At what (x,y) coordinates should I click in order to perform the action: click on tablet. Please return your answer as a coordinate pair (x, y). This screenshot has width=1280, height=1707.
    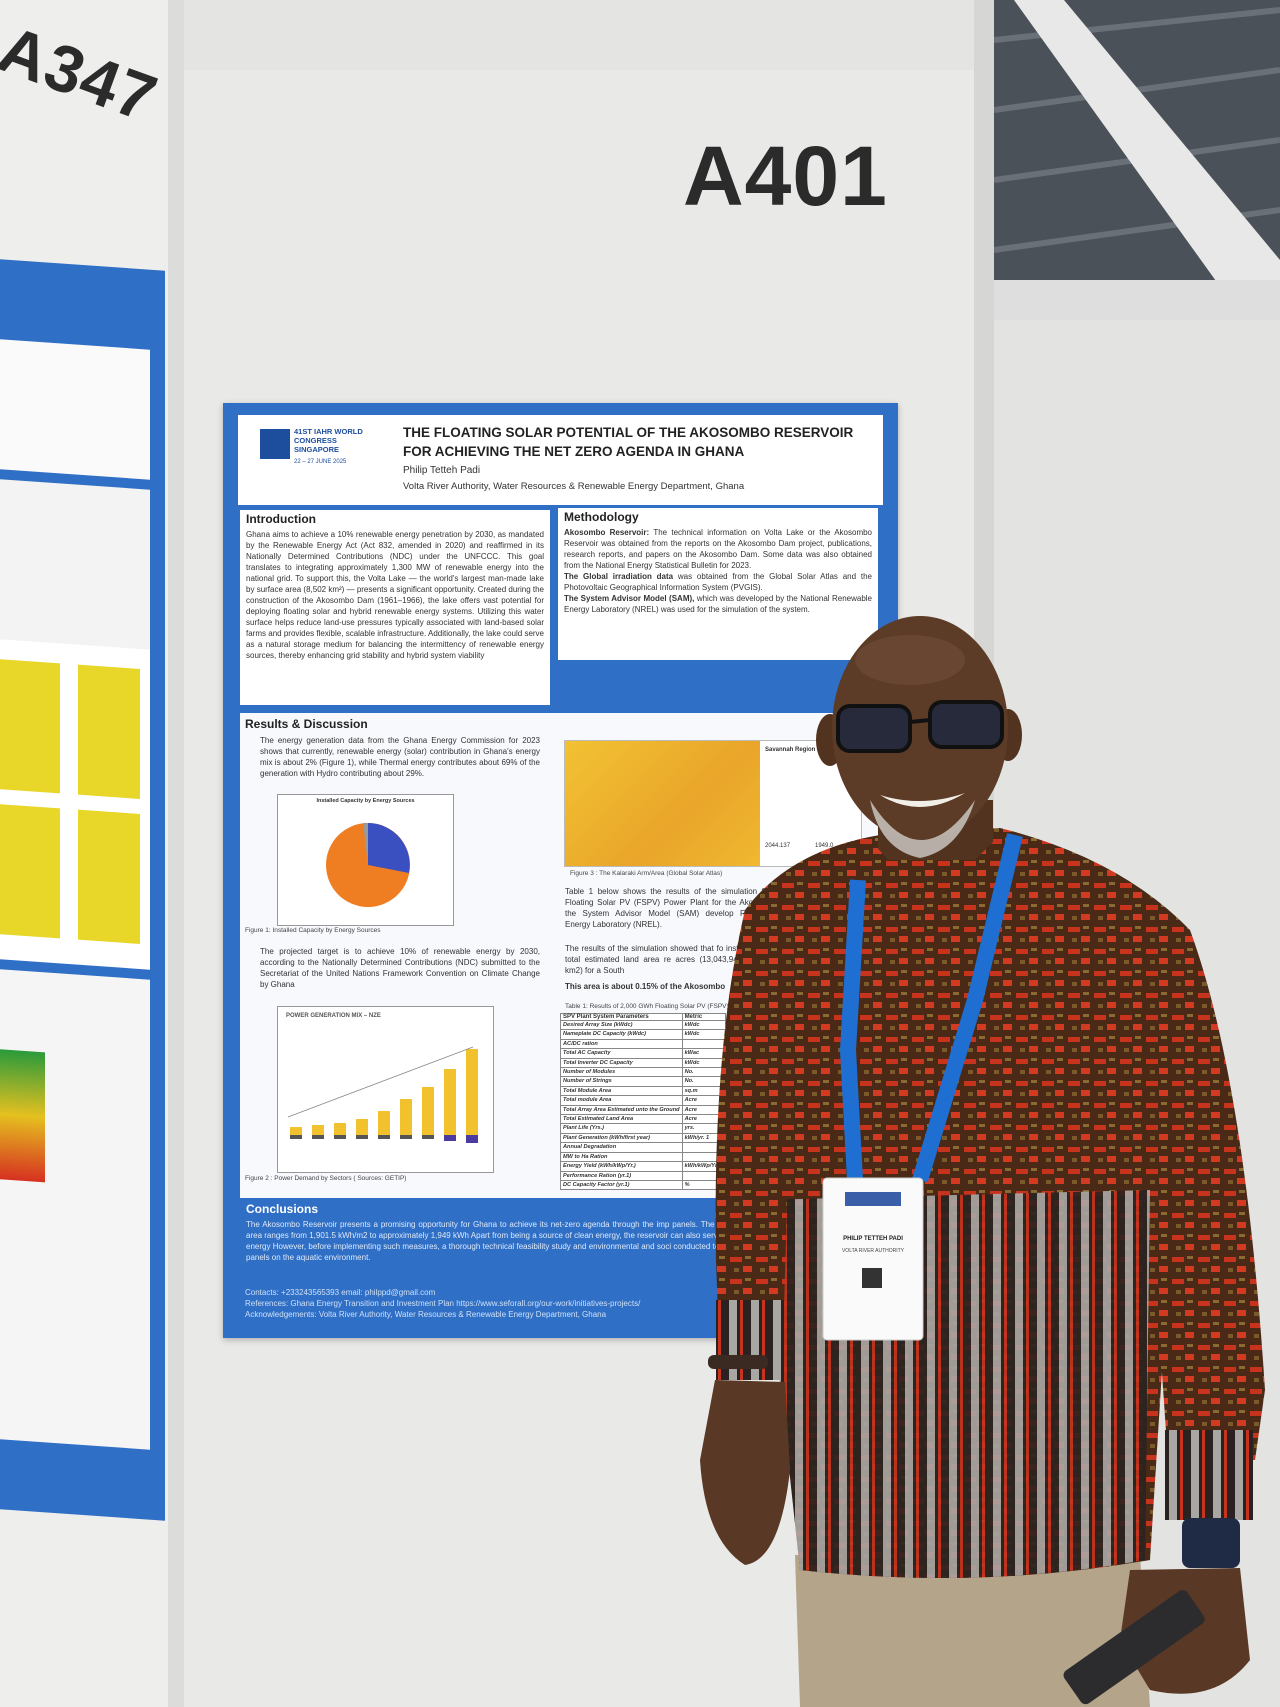
    Looking at the image, I should click on (1134, 1647).